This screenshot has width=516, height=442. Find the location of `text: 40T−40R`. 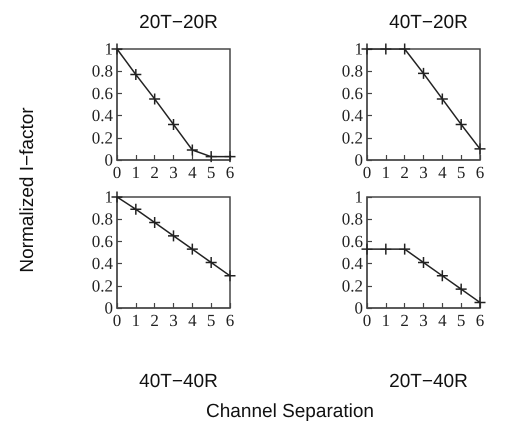

text: 40T−40R is located at coordinates (178, 381).